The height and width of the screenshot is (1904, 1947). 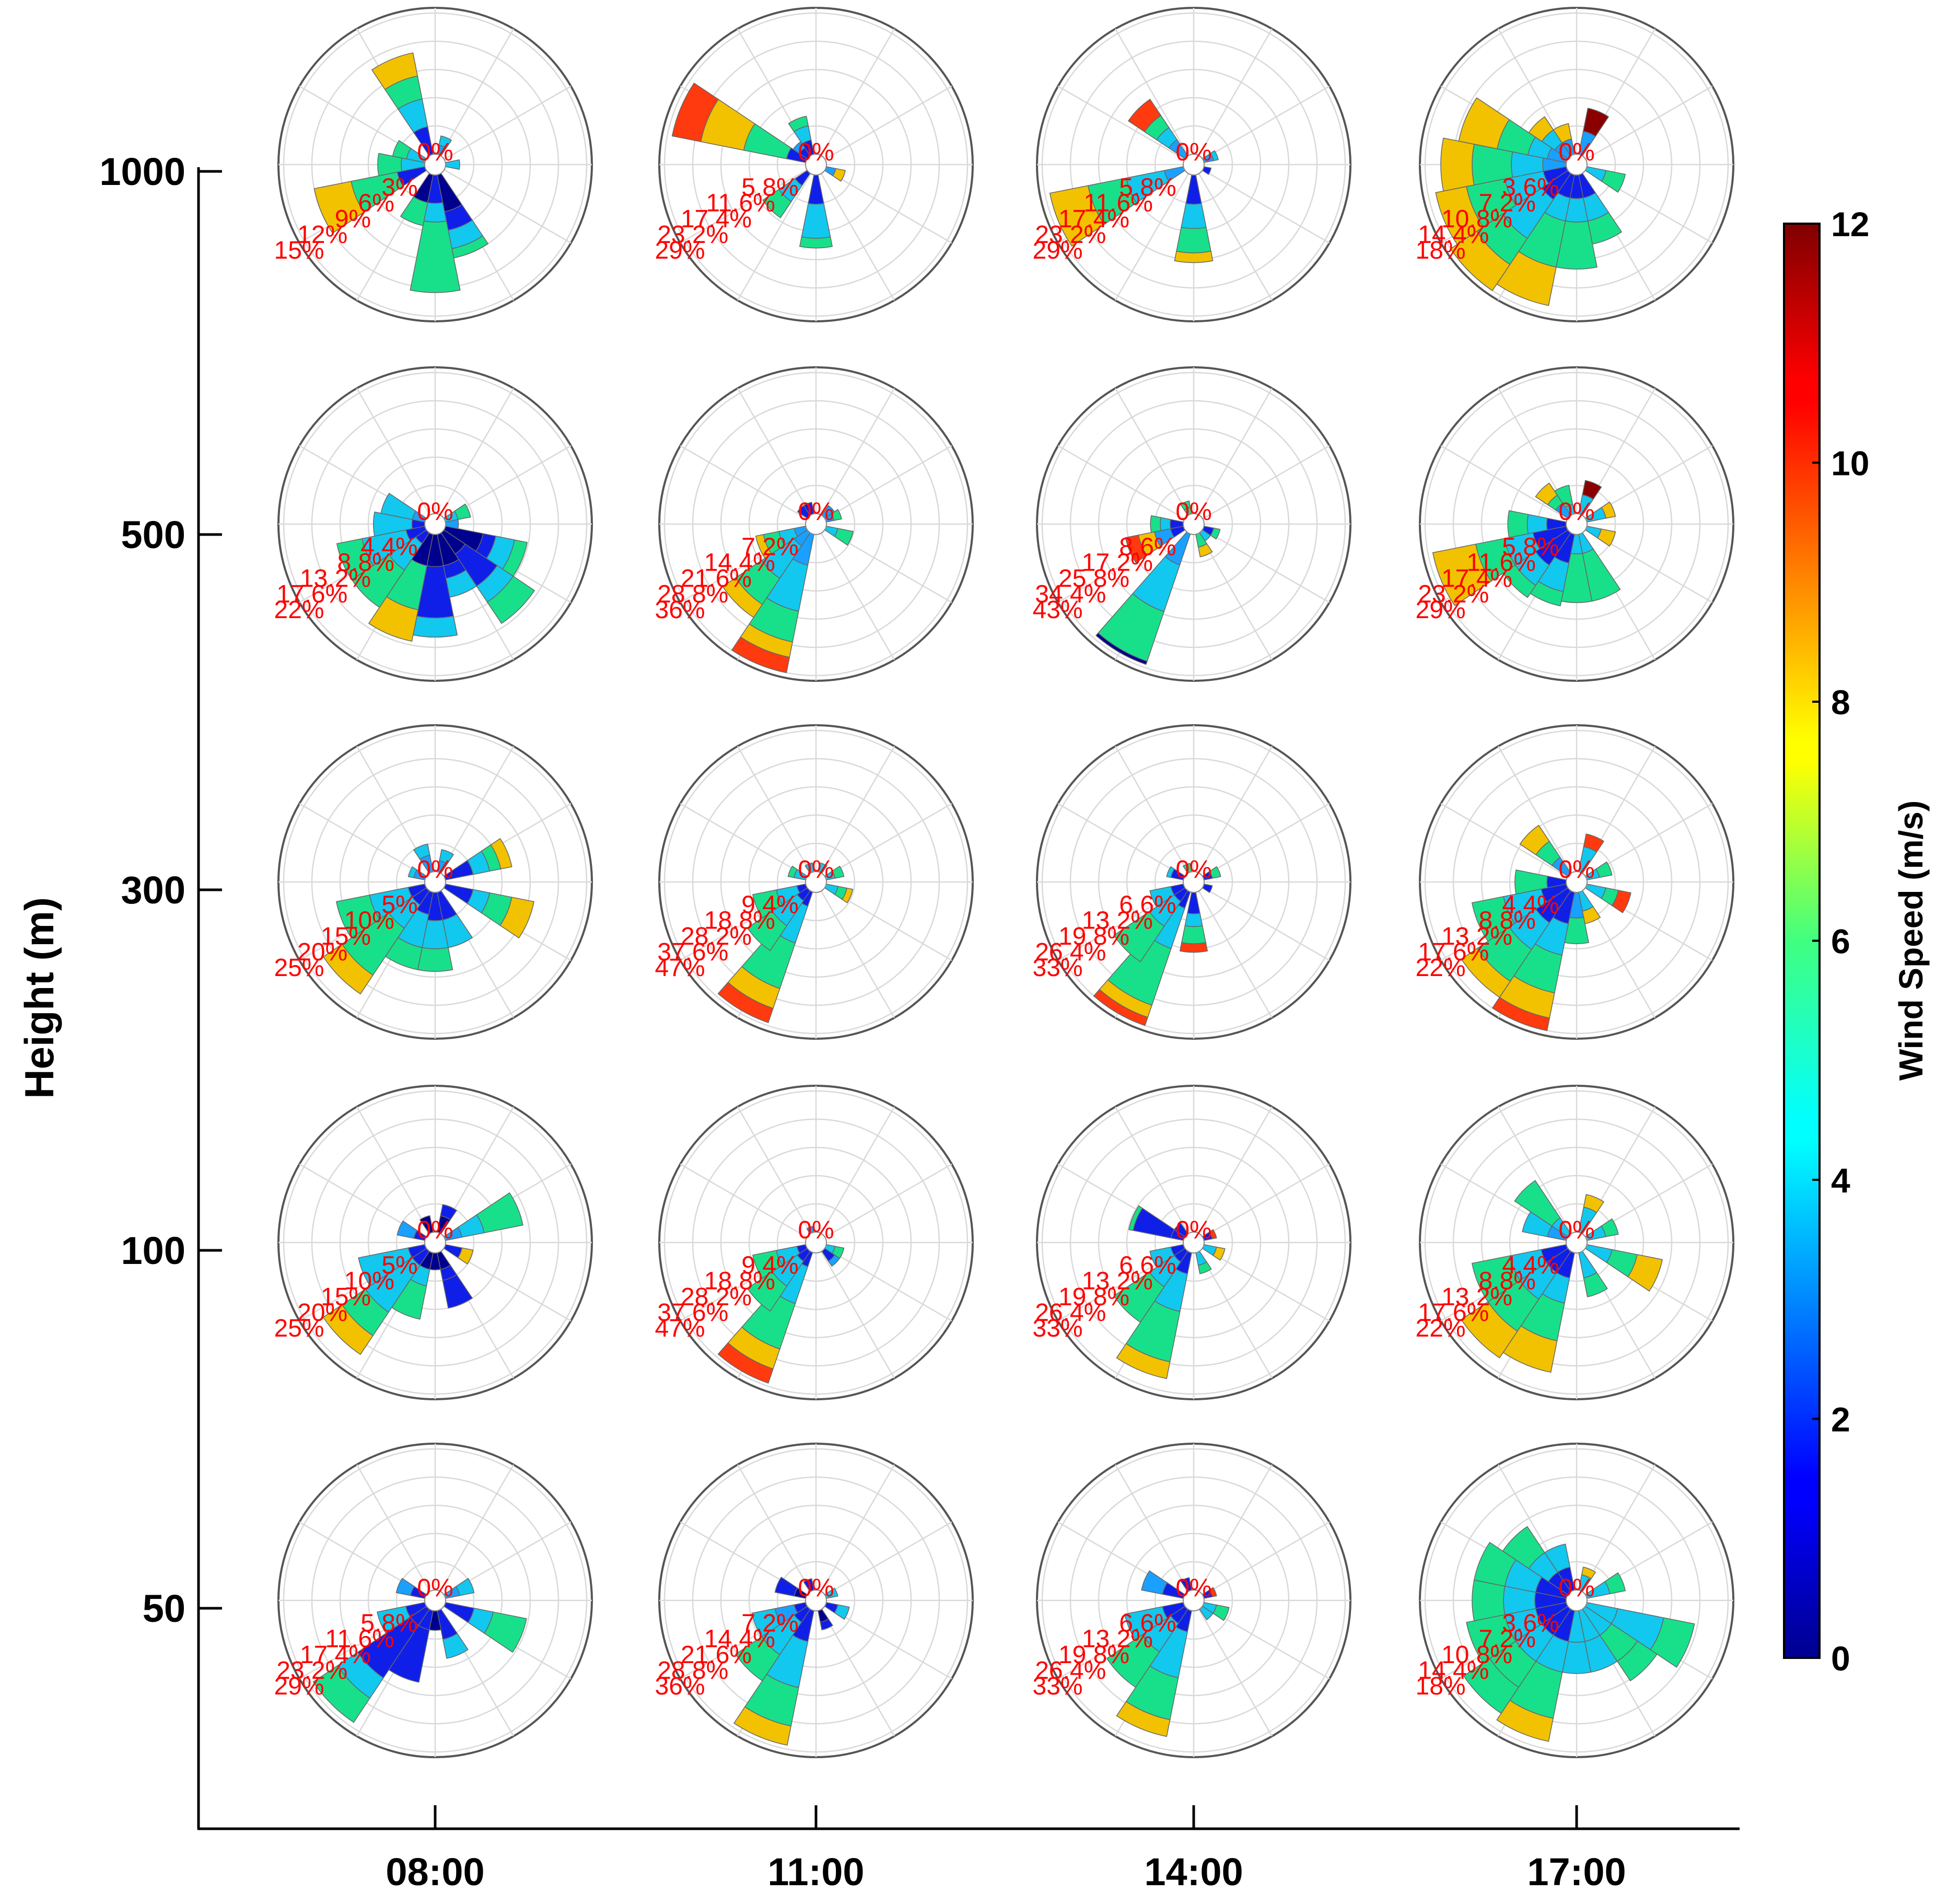 I want to click on wind-rose-panel: 0% 6.6%13.2%19.8%26.4%33%, so click(x=1192, y=1242).